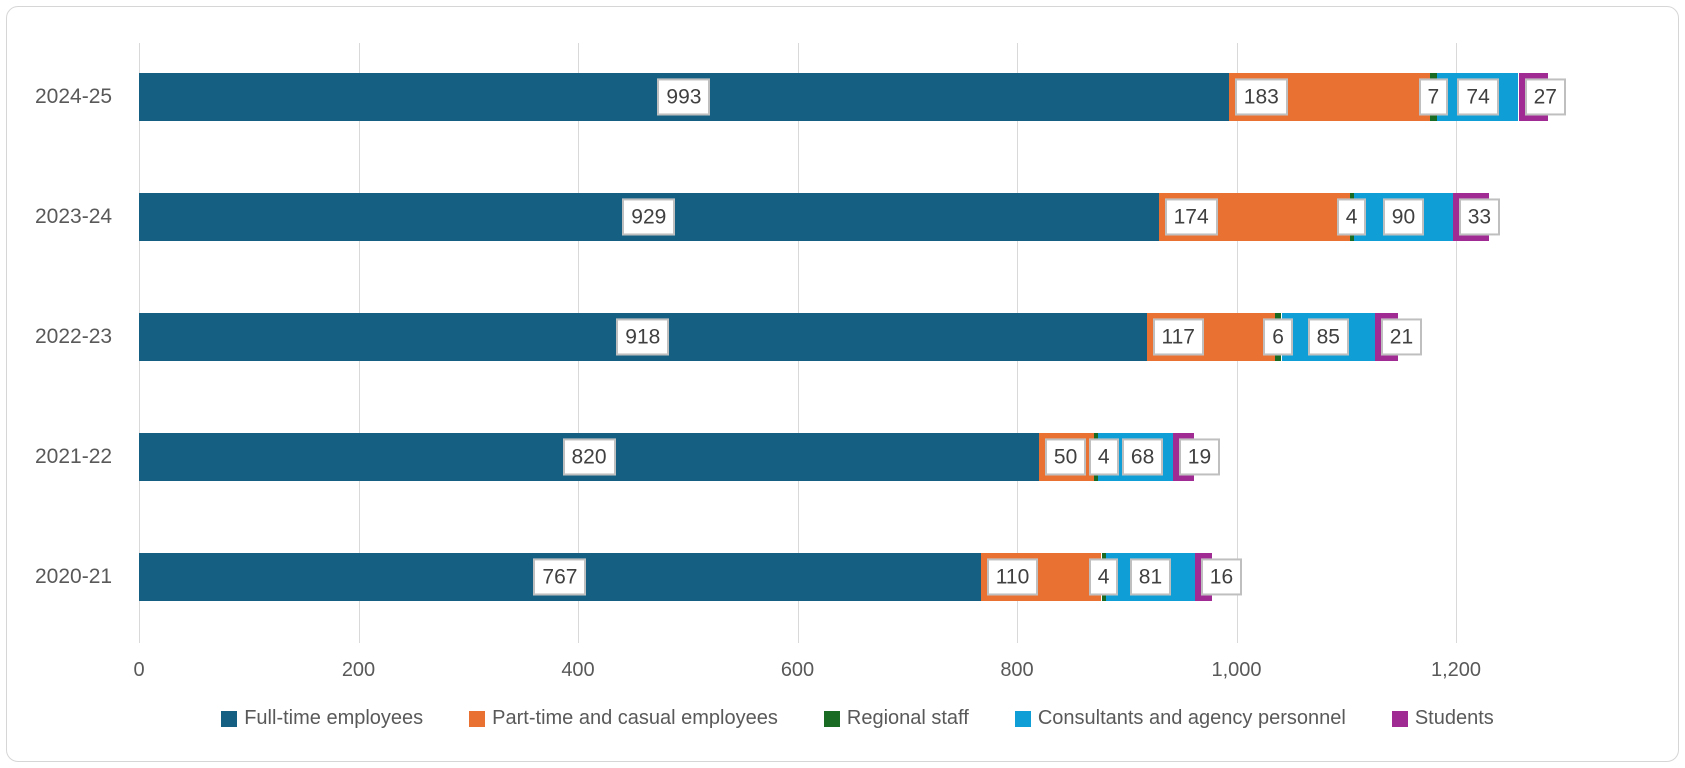  Describe the element at coordinates (1017, 670) in the screenshot. I see `x-axis-tick-label: 800` at that location.